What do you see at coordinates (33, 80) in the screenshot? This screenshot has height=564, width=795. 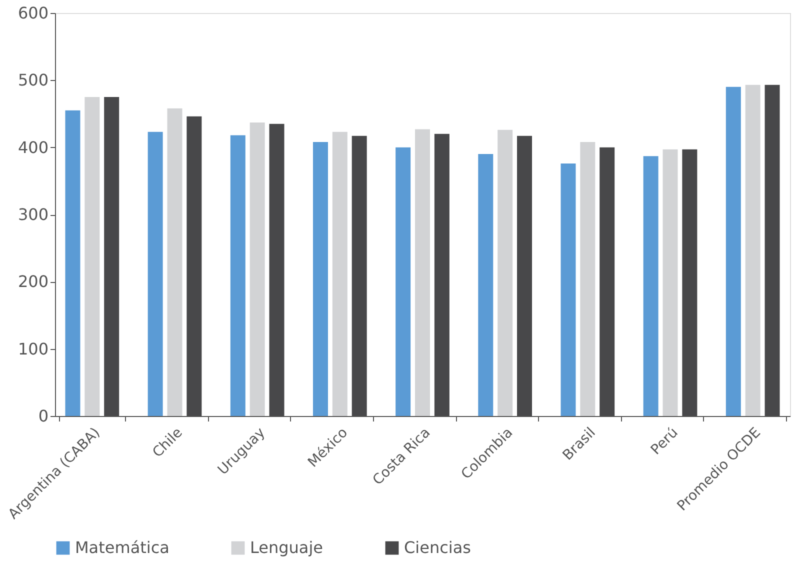 I see `y-tick-label: 500` at bounding box center [33, 80].